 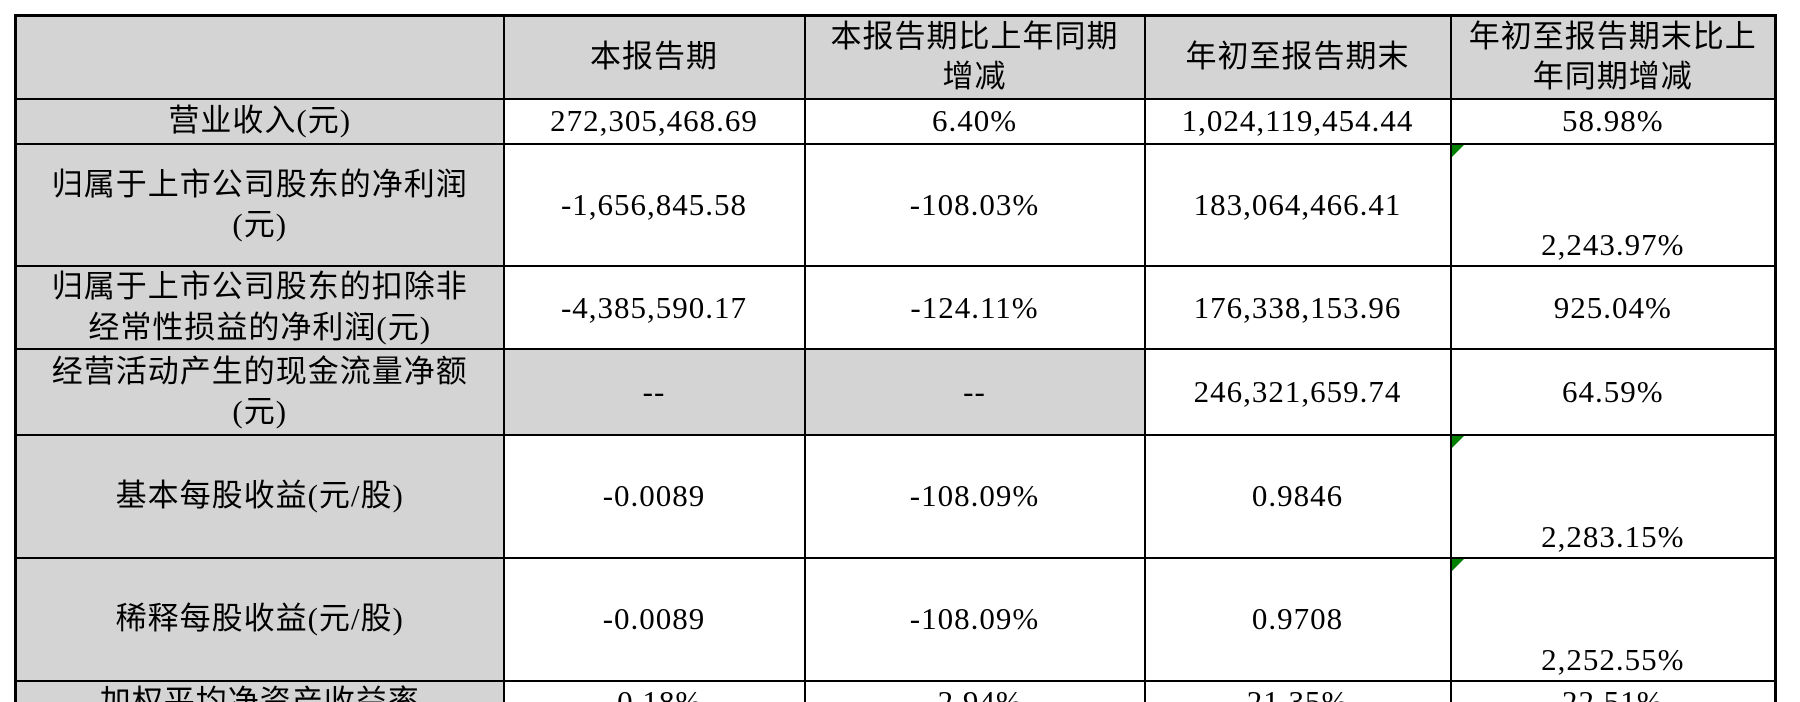 What do you see at coordinates (1613, 308) in the screenshot?
I see `cell-ytd-yoy-change: 925.04%` at bounding box center [1613, 308].